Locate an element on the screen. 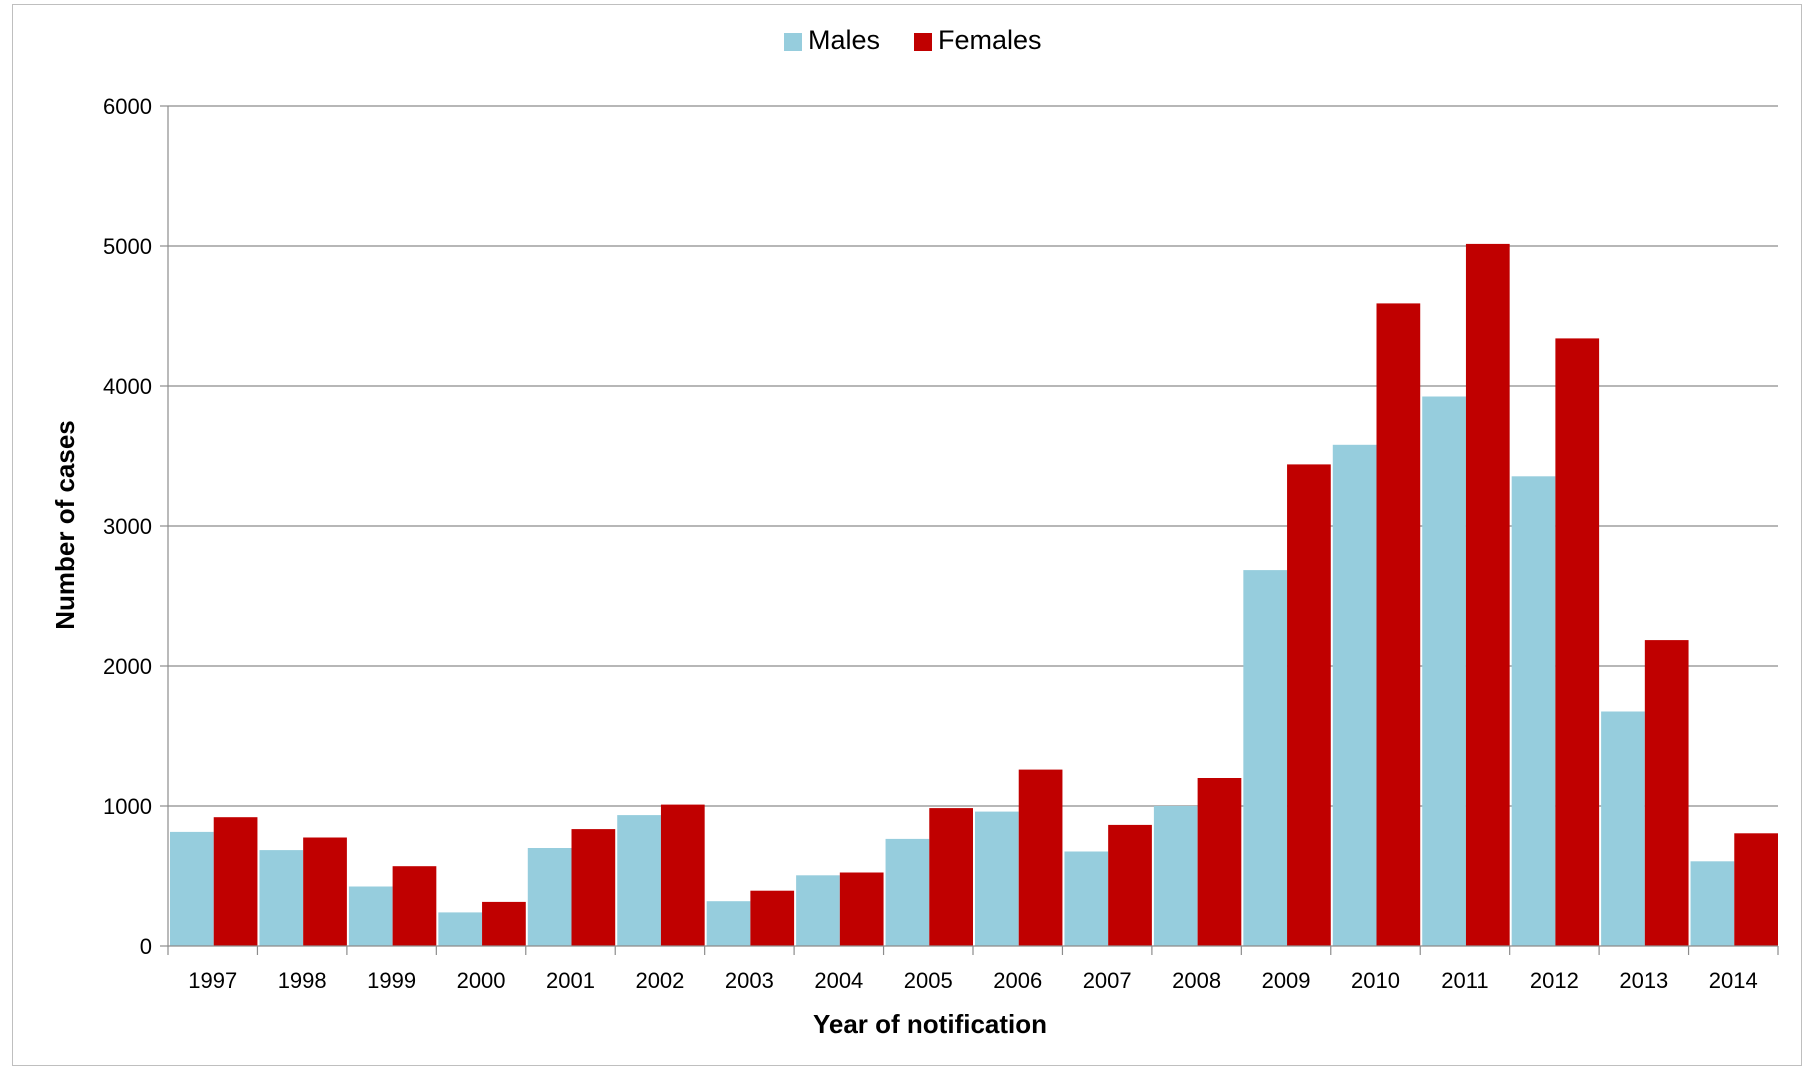  y-tick-label-0: 0 is located at coordinates (146, 946).